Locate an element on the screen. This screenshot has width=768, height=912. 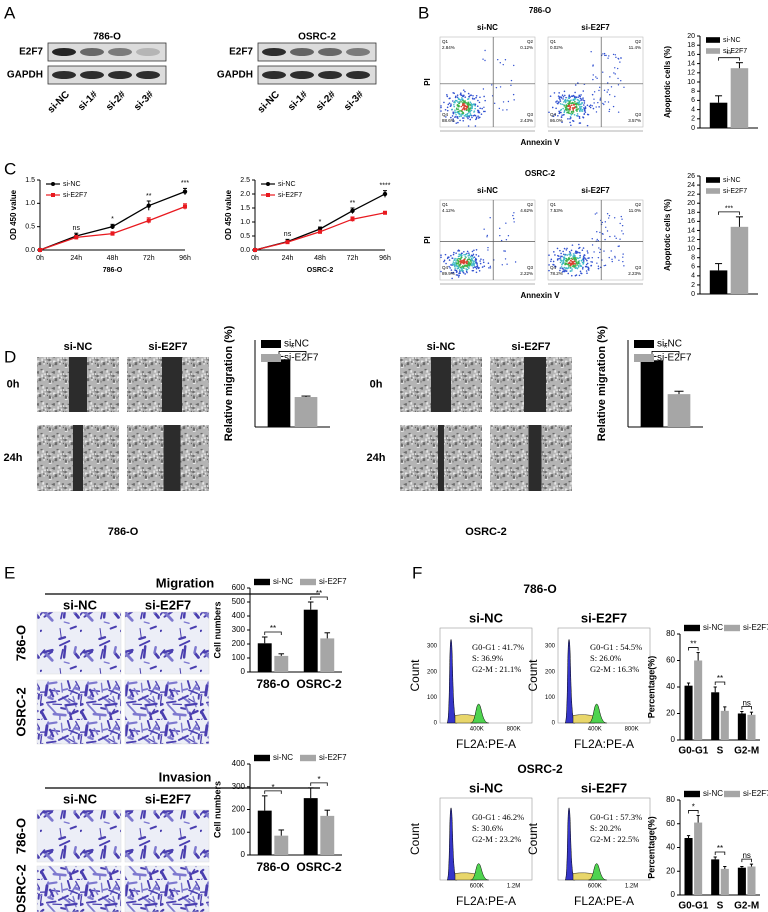
y-tick-label: 0 is located at coordinates (673, 894).